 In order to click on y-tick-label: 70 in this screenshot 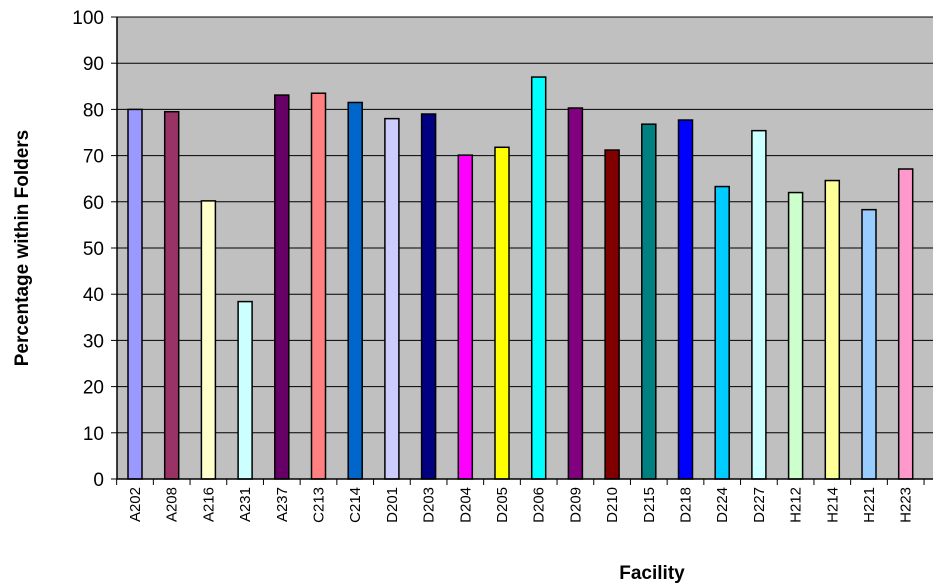, I will do `click(93, 157)`.